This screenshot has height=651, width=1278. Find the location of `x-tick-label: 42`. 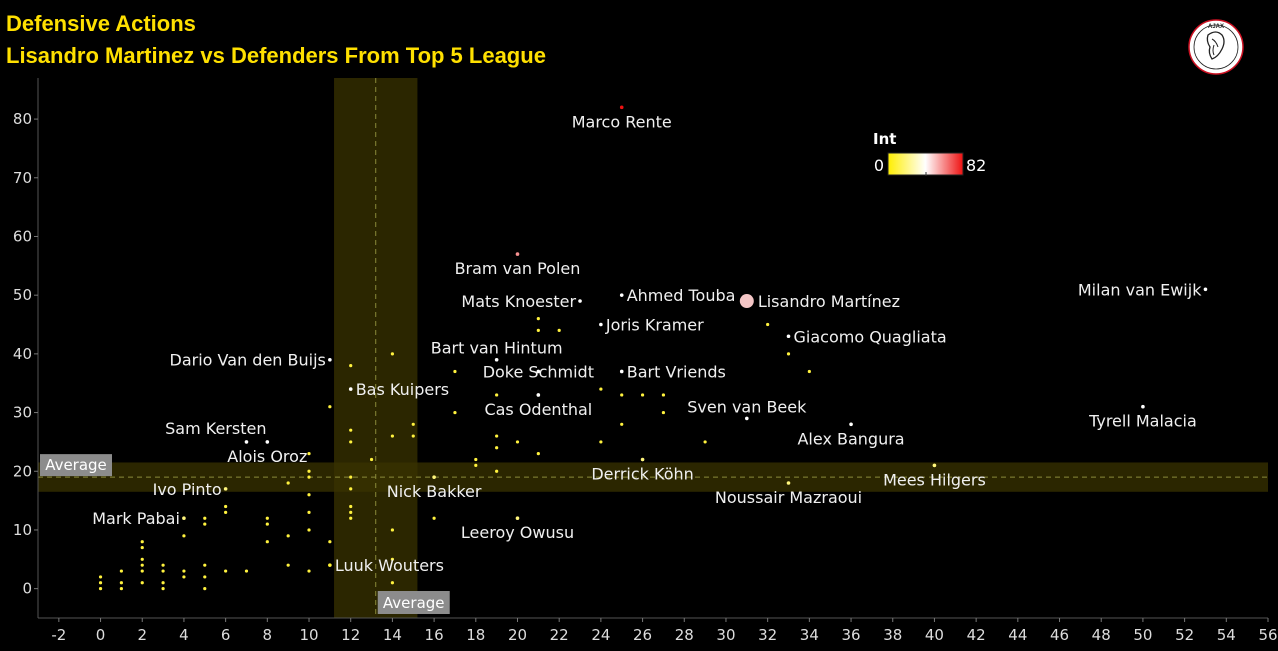

x-tick-label: 42 is located at coordinates (976, 635).